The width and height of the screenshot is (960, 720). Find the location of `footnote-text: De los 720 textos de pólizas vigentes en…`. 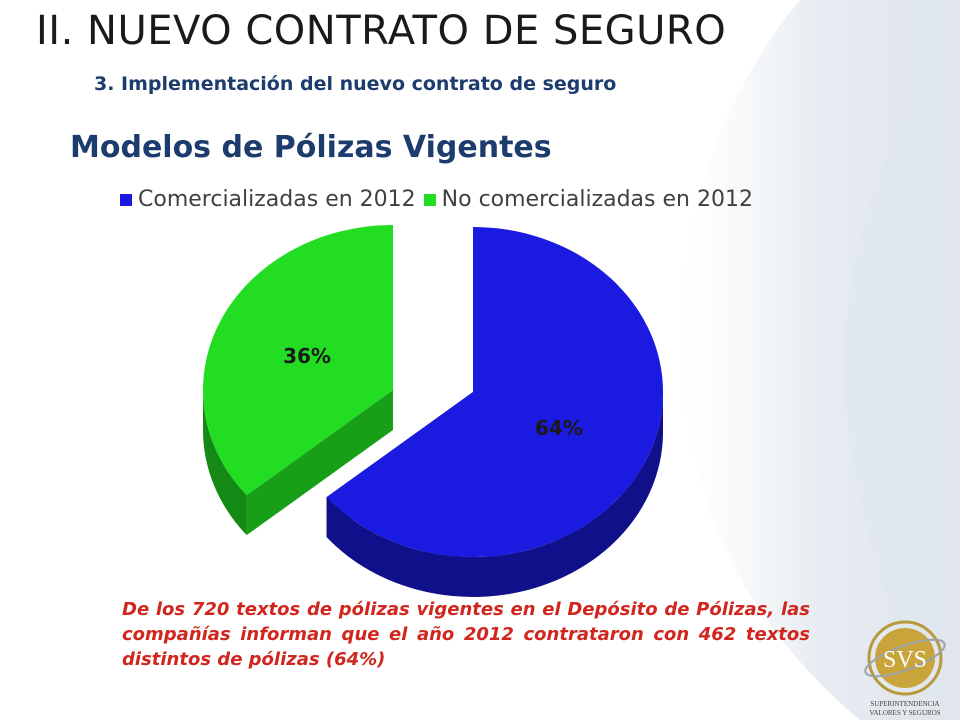

footnote-text: De los 720 textos de pólizas vigentes en… is located at coordinates (466, 634).